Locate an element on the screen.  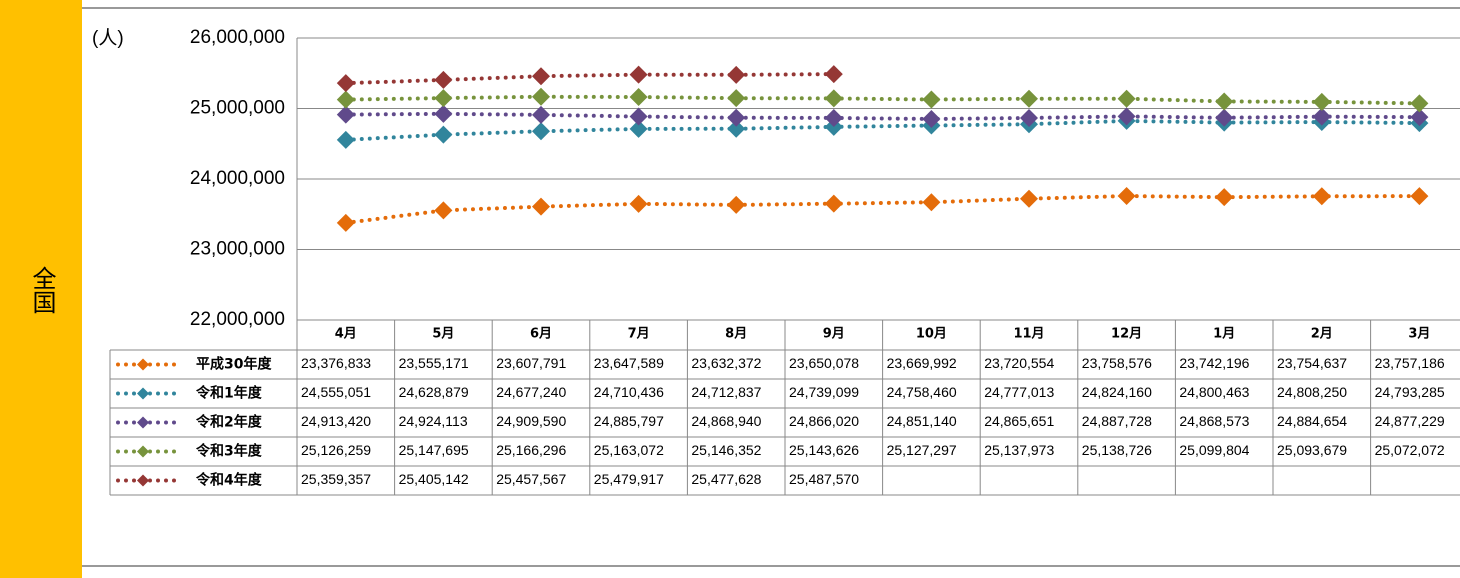
table-cell: 24,712,837 is located at coordinates (726, 392).